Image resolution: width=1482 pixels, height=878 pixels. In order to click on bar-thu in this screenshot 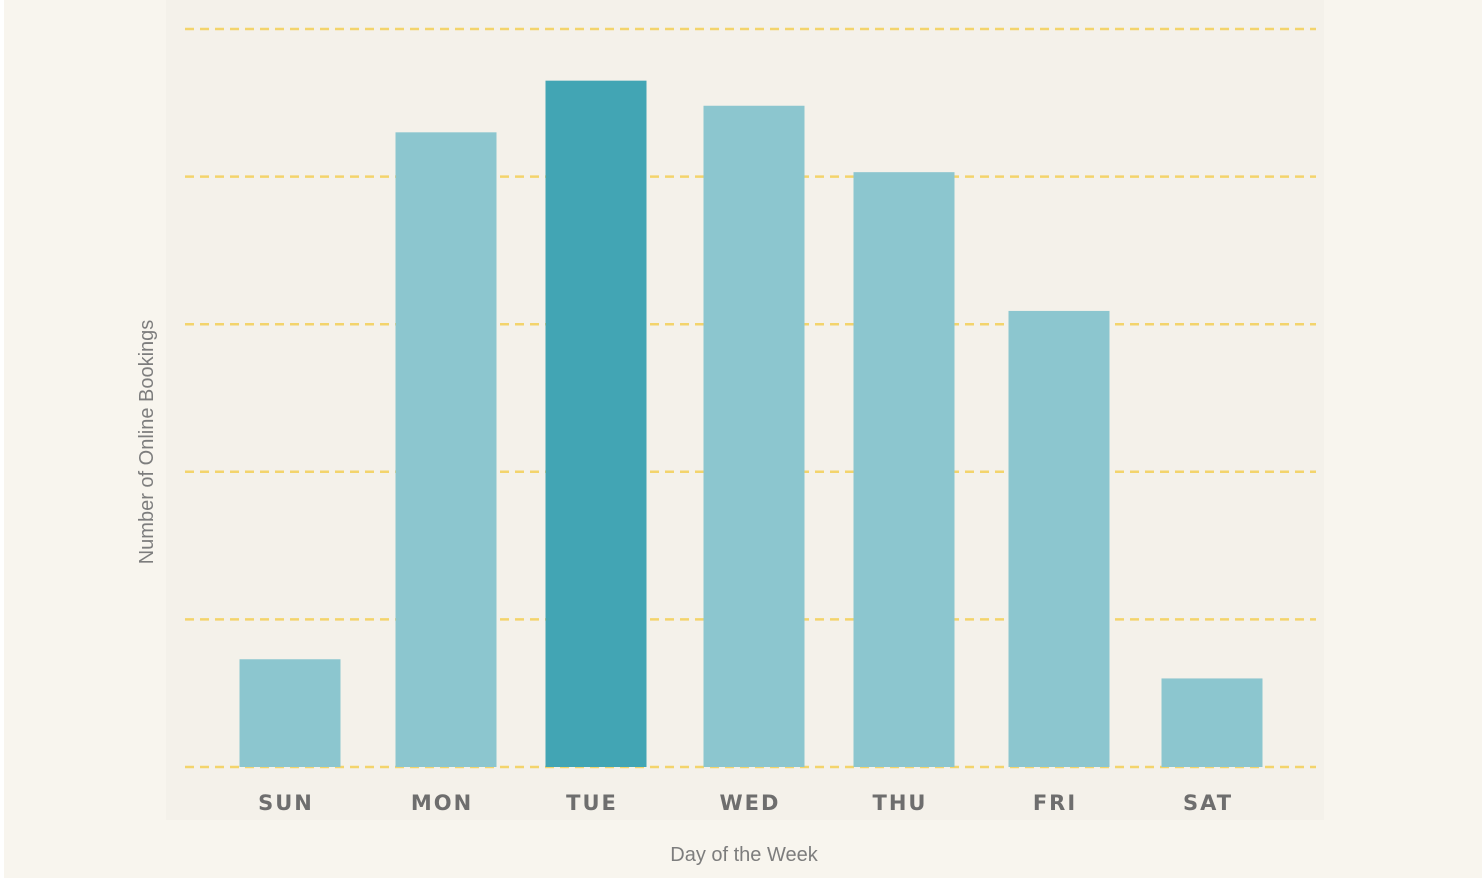, I will do `click(904, 469)`.